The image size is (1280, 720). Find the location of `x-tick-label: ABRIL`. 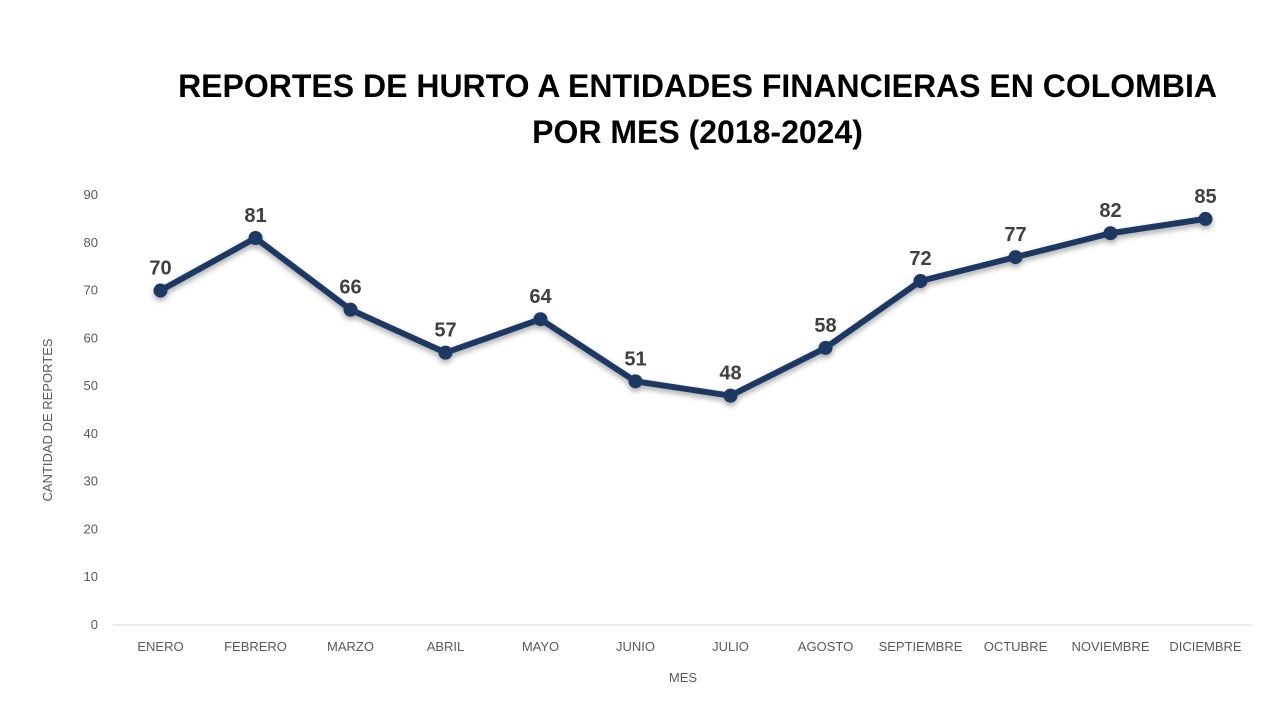

x-tick-label: ABRIL is located at coordinates (446, 646).